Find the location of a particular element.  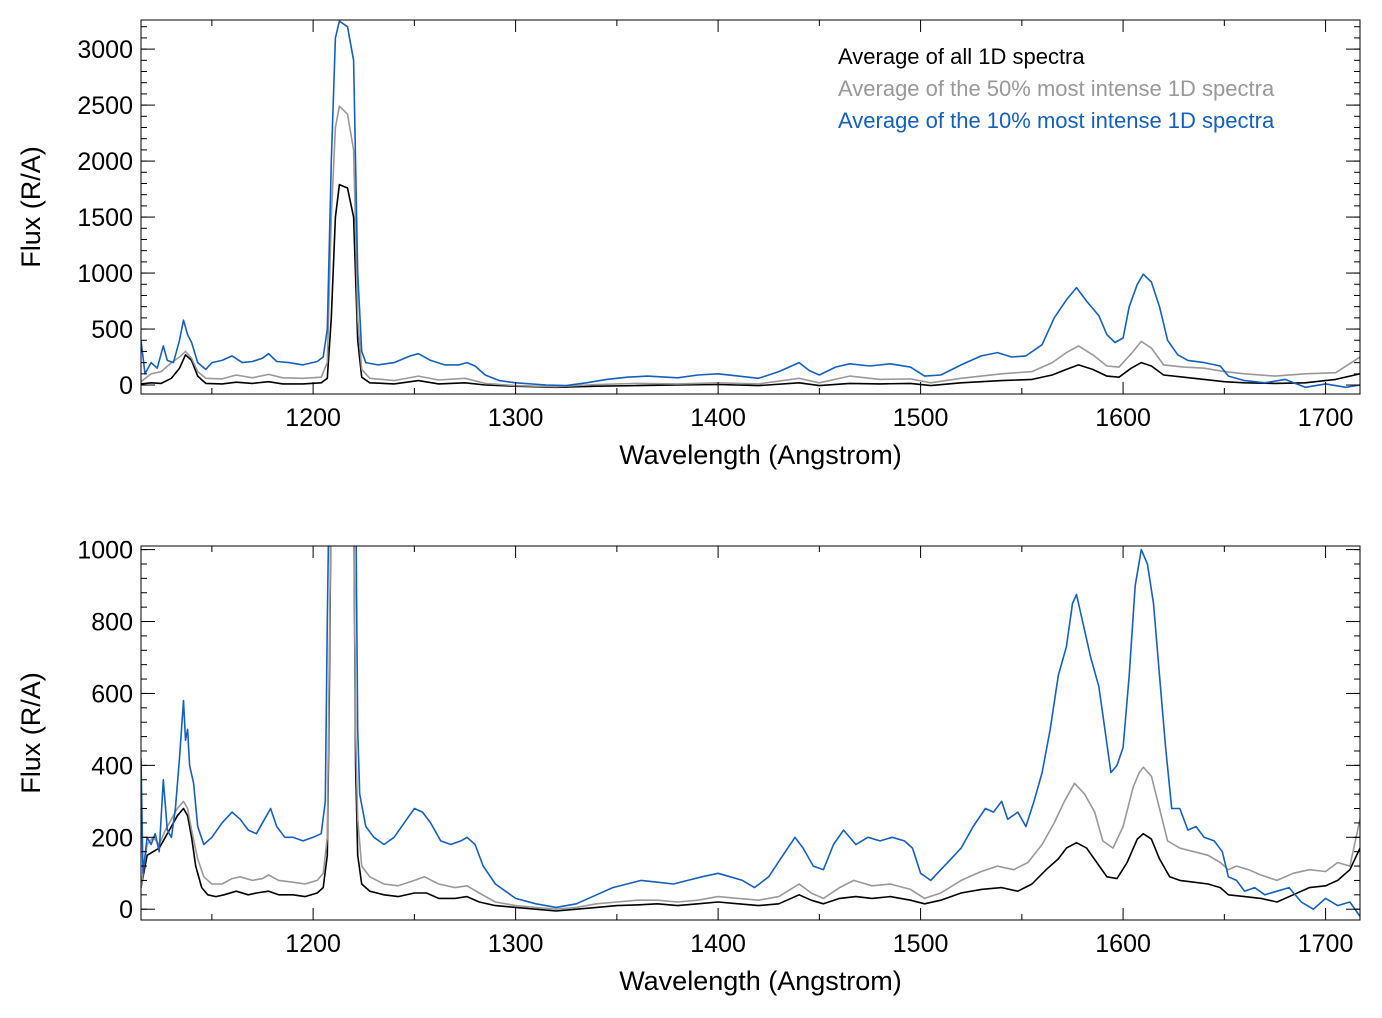

y-tick-label: 400 is located at coordinates (112, 766).